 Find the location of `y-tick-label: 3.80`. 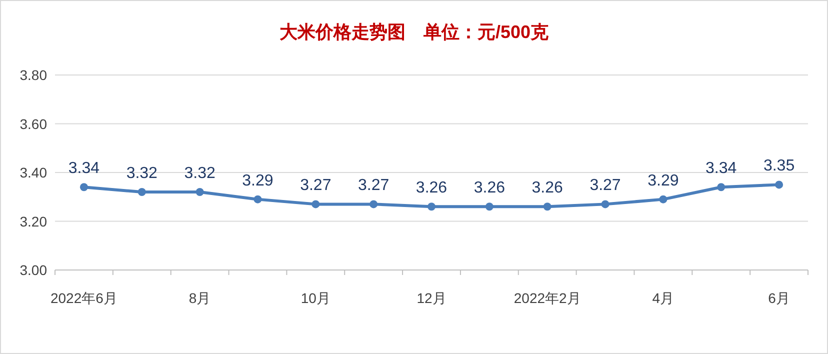

y-tick-label: 3.80 is located at coordinates (34, 75).